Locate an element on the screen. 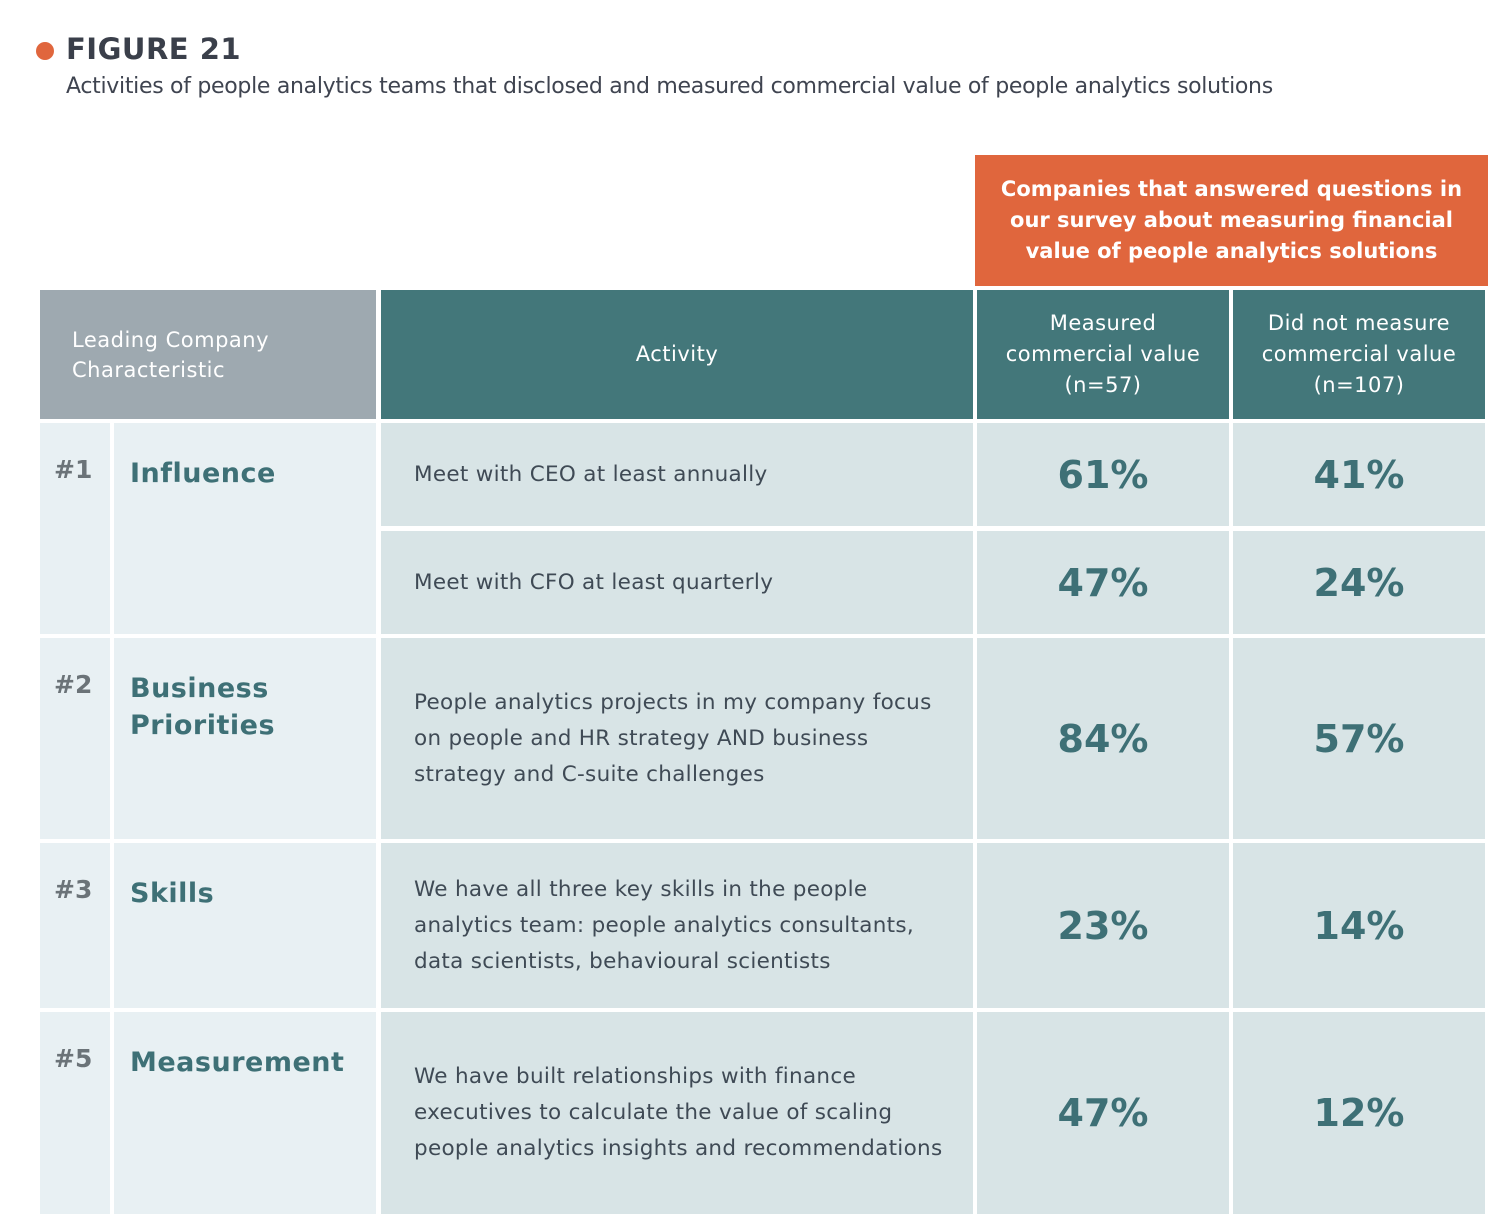 This screenshot has width=1500, height=1223. not-measured-value: 14% is located at coordinates (1359, 925).